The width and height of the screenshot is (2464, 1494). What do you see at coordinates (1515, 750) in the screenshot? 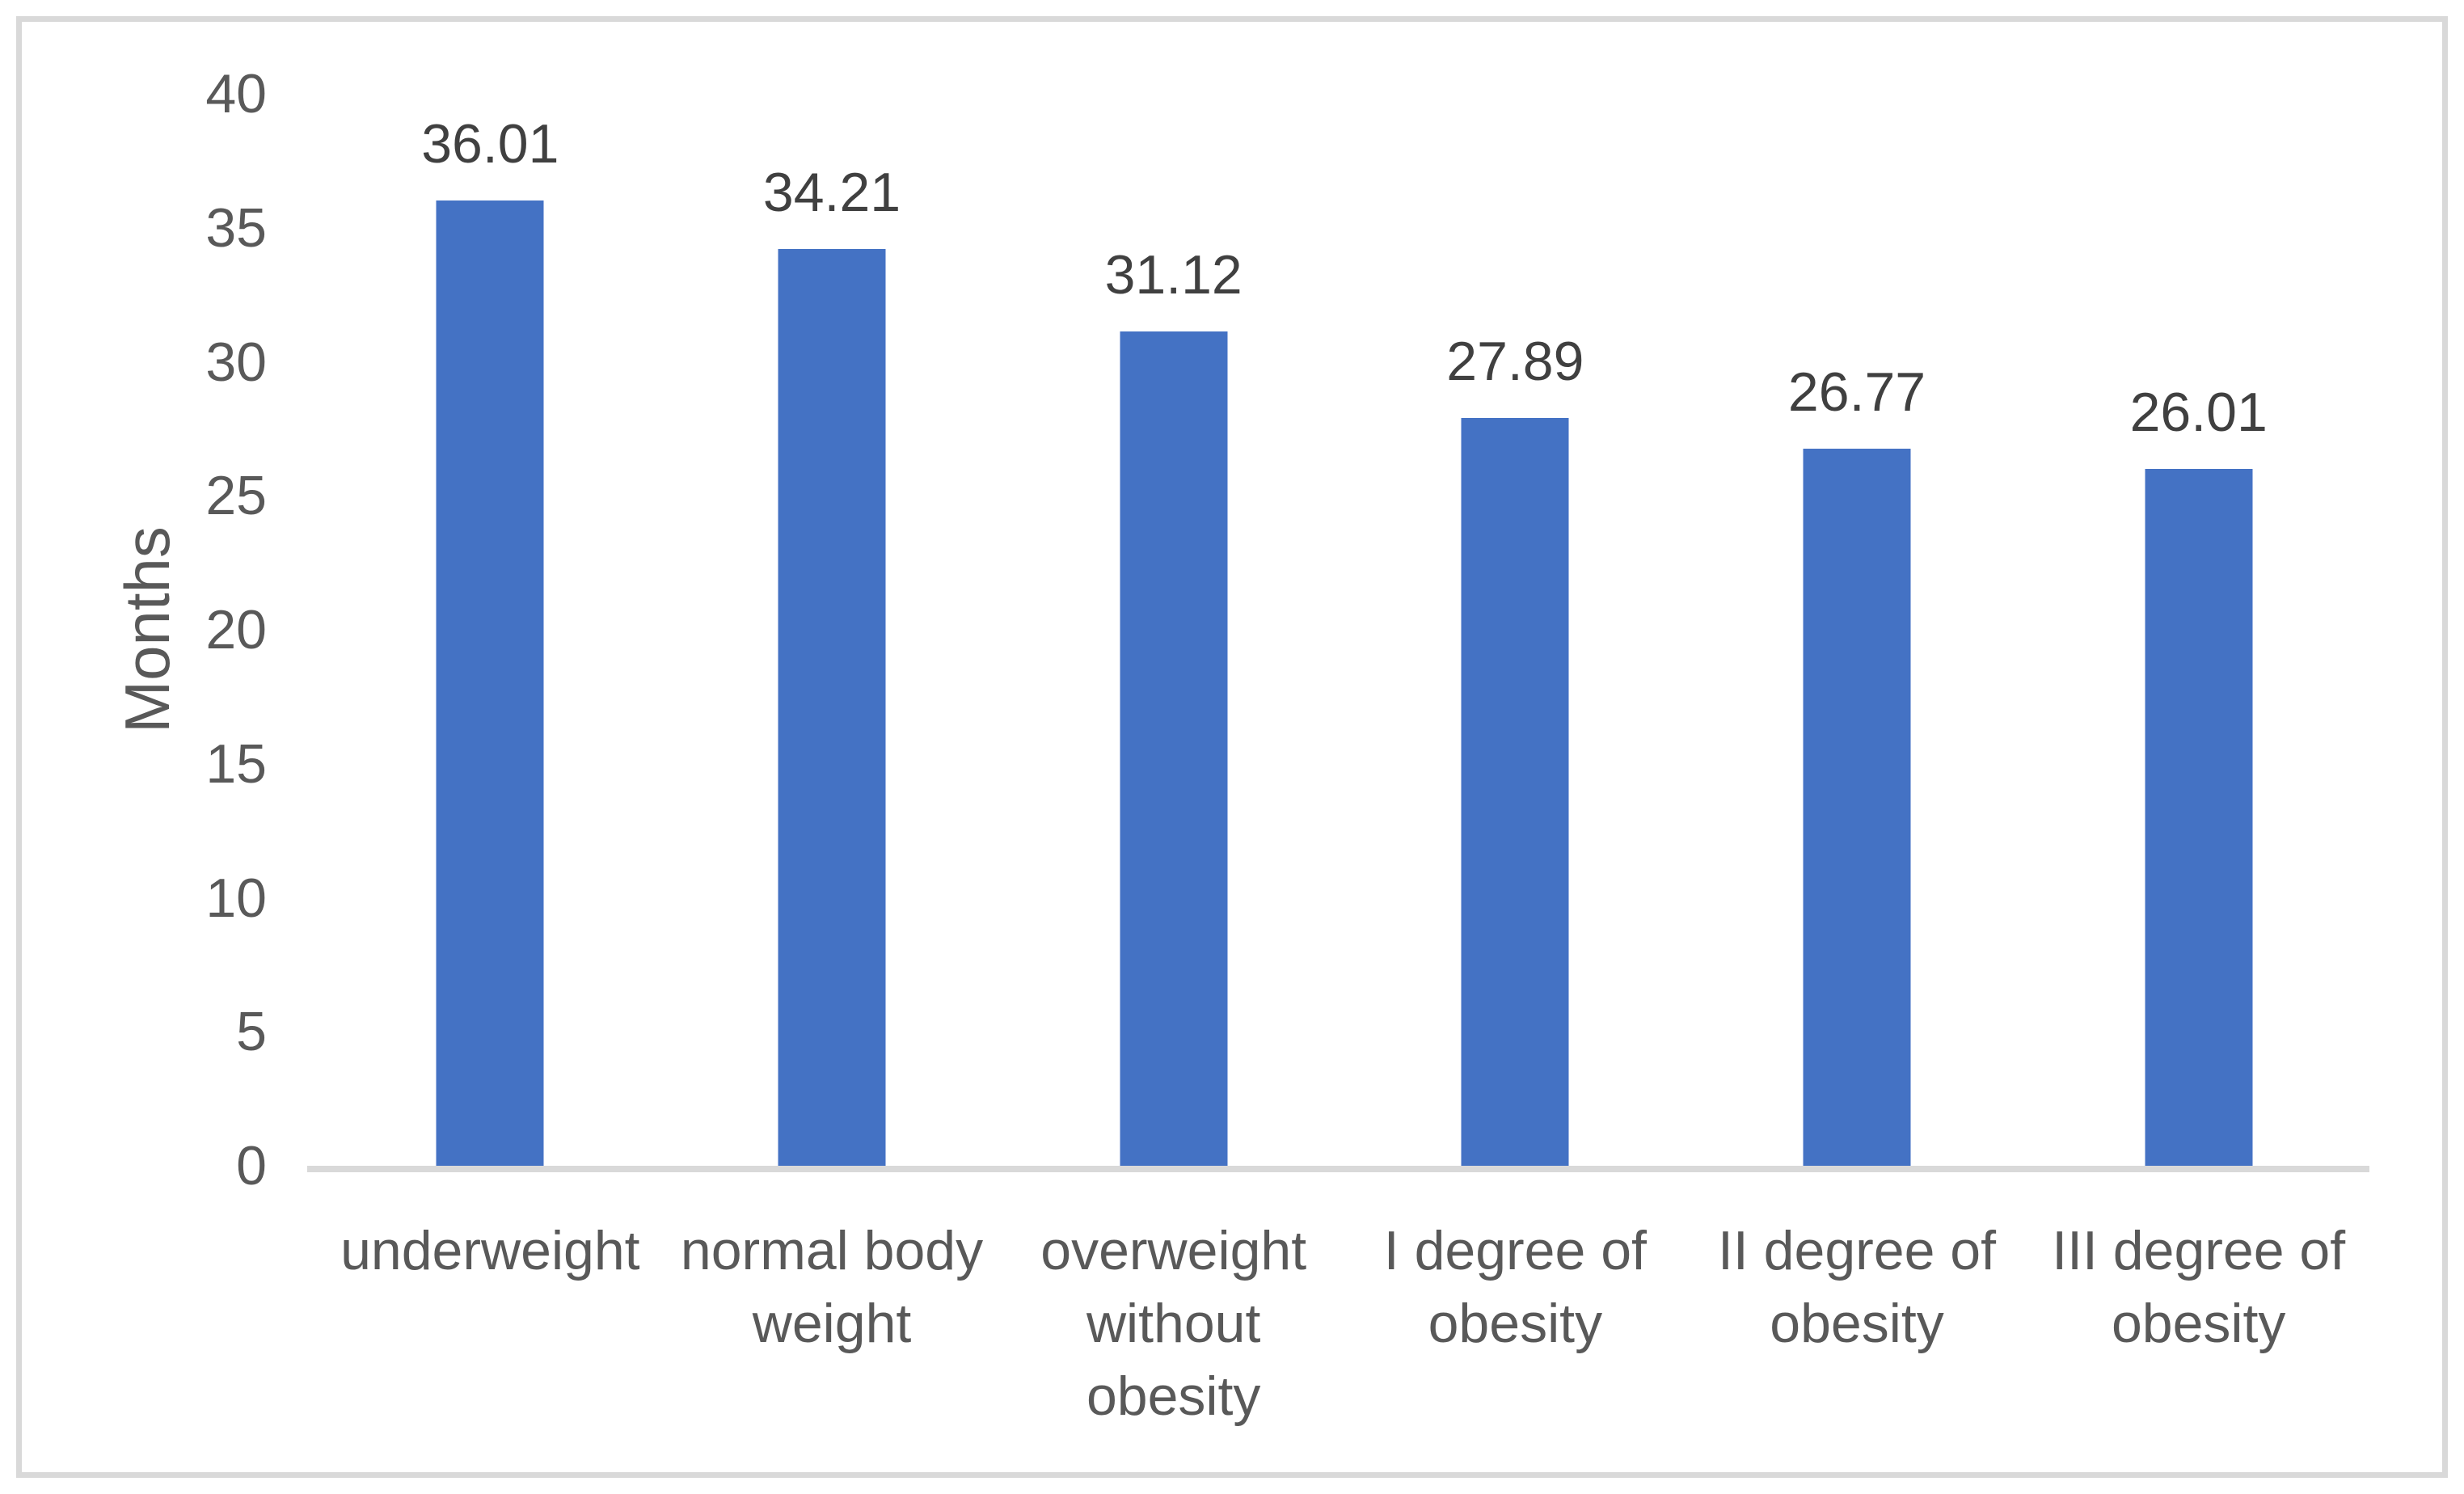
I see `bar-i-degree-of-obesity: 27.89` at bounding box center [1515, 750].